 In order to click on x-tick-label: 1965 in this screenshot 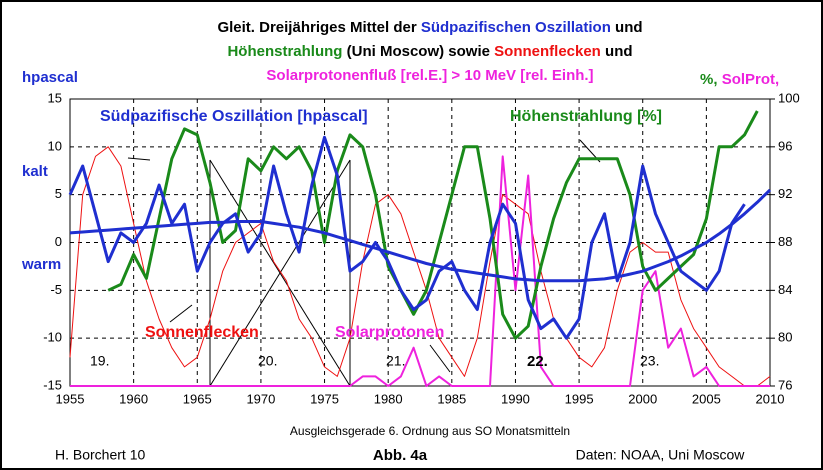, I will do `click(197, 398)`.